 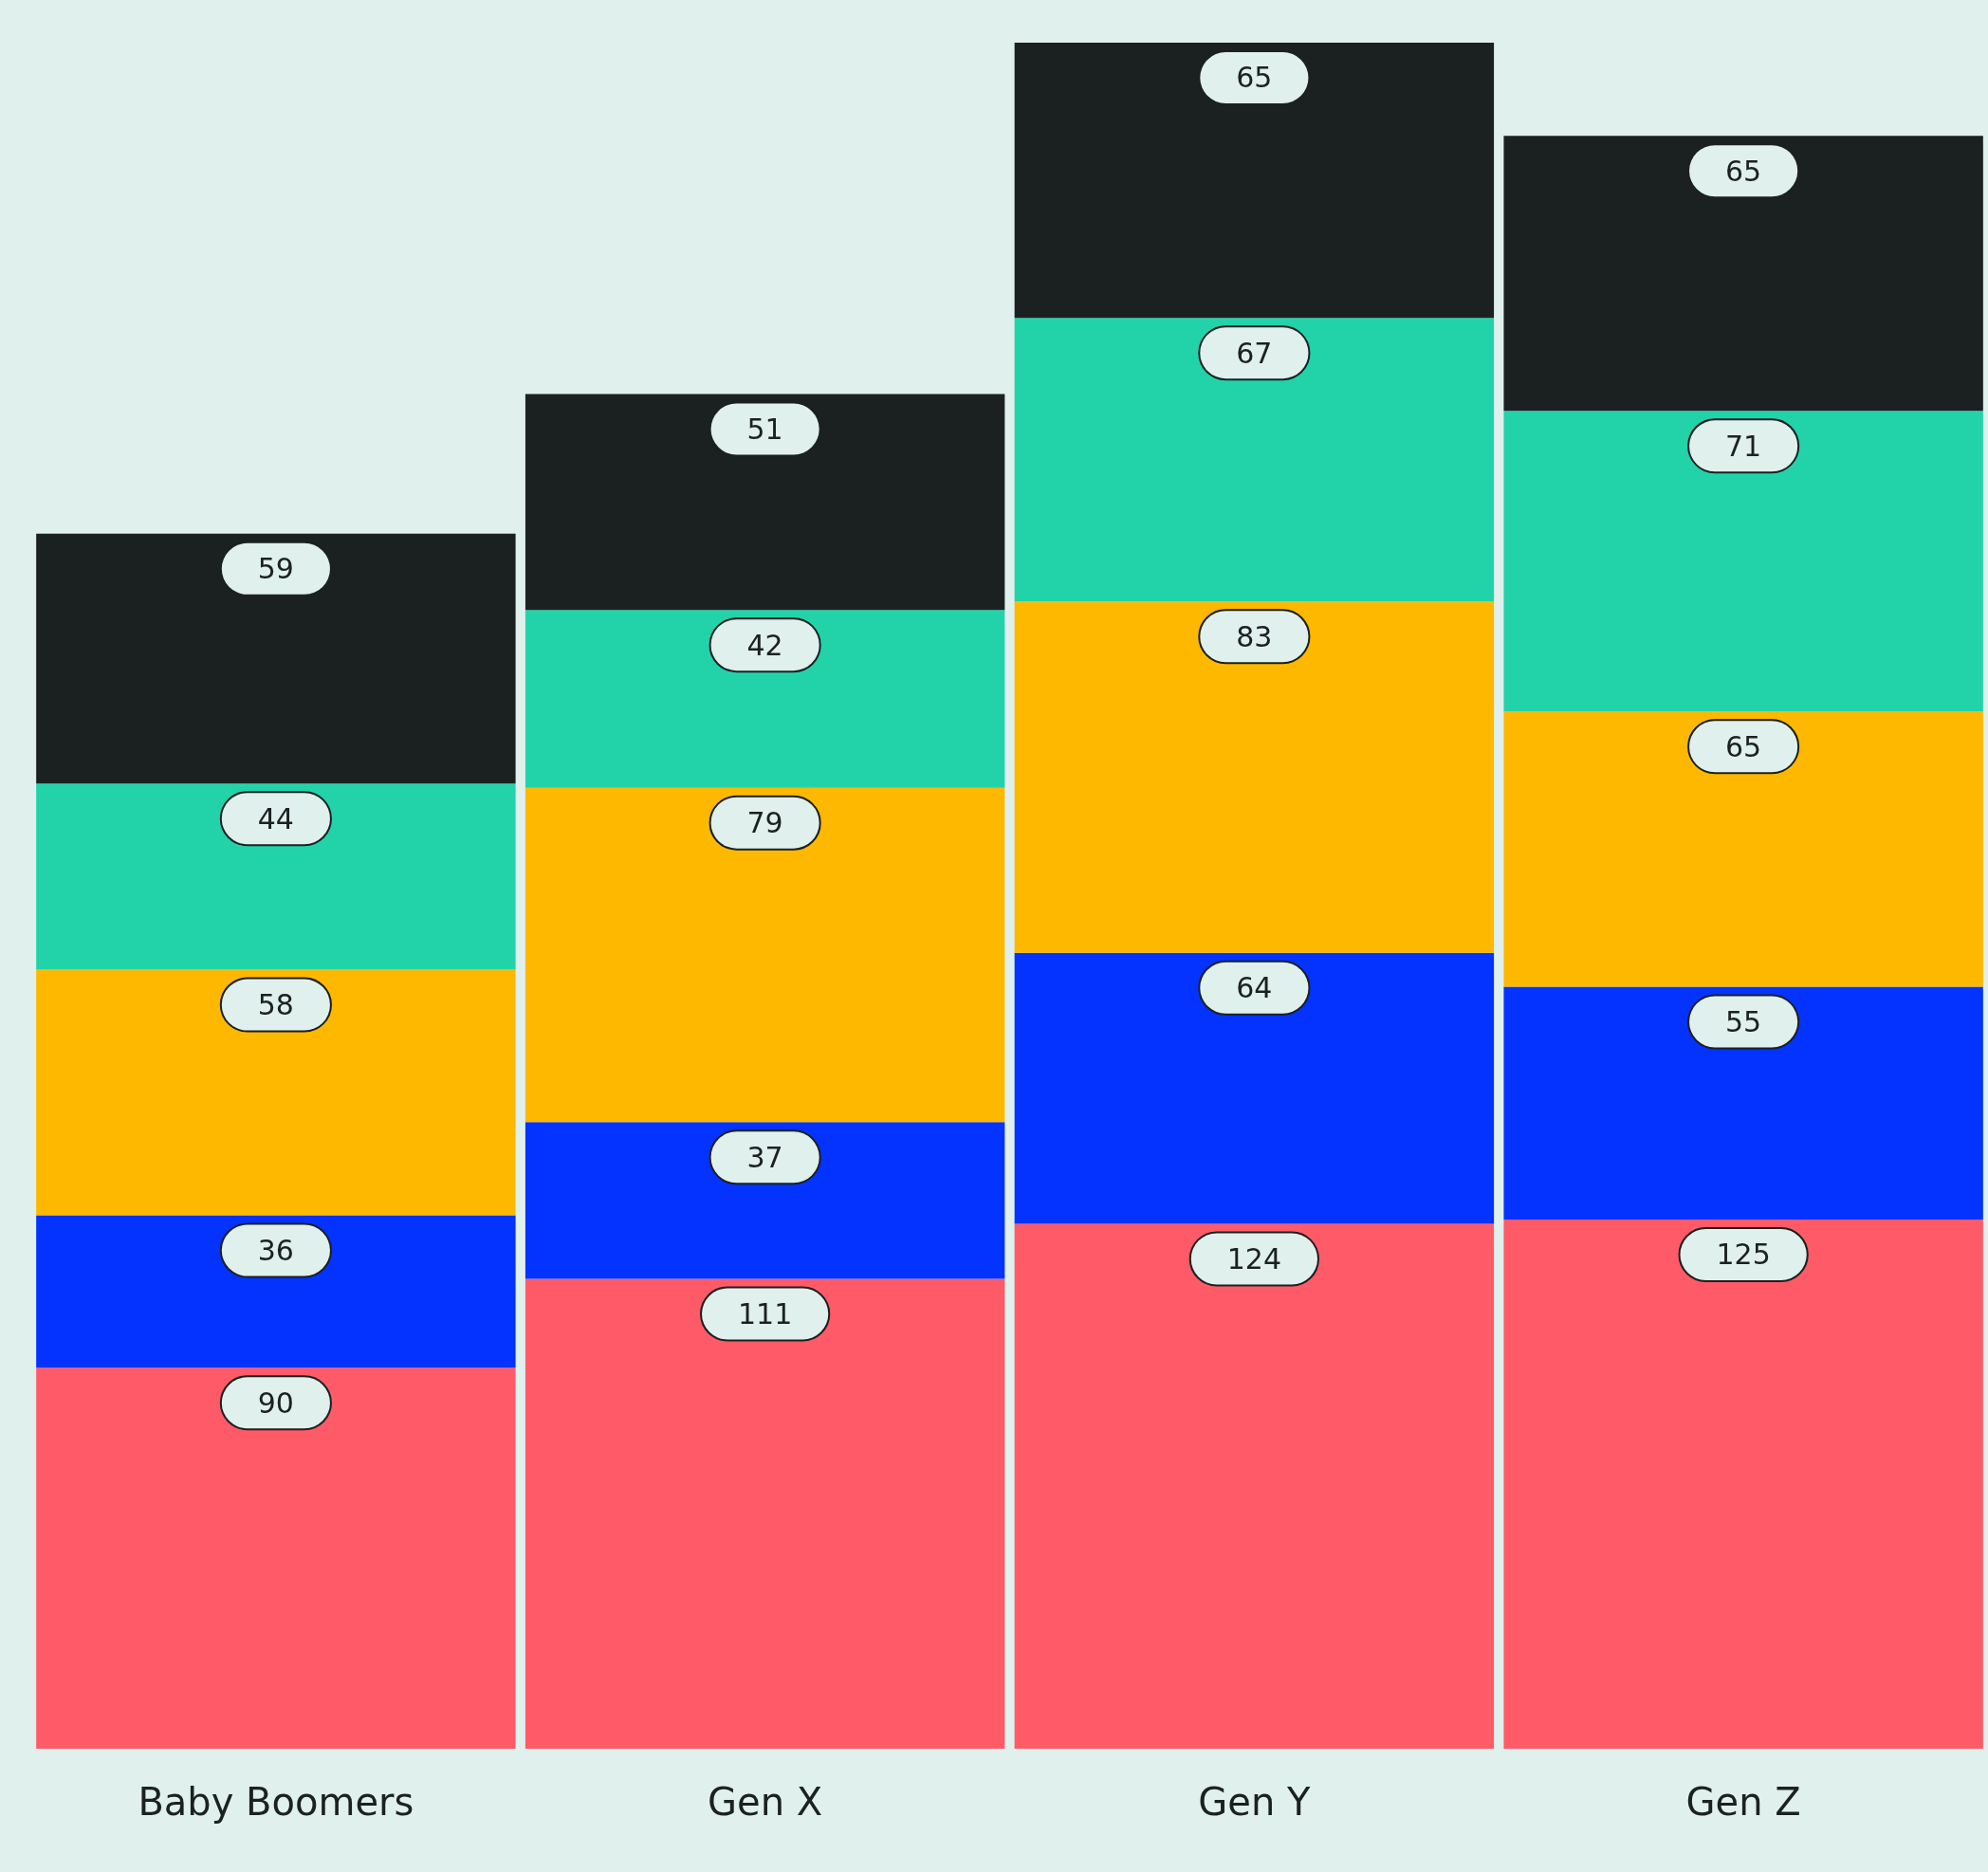 What do you see at coordinates (1254, 1258) in the screenshot?
I see `data-label: 124` at bounding box center [1254, 1258].